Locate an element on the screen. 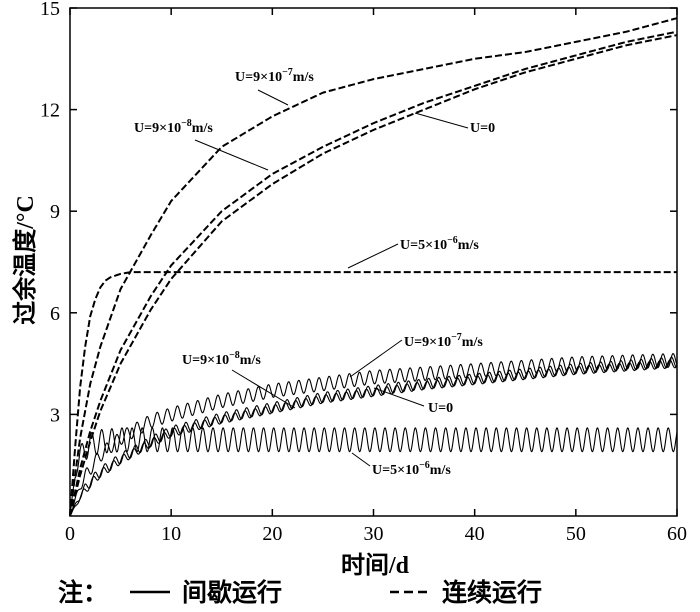  legend-dashed-label: 连续运行 is located at coordinates (492, 592).